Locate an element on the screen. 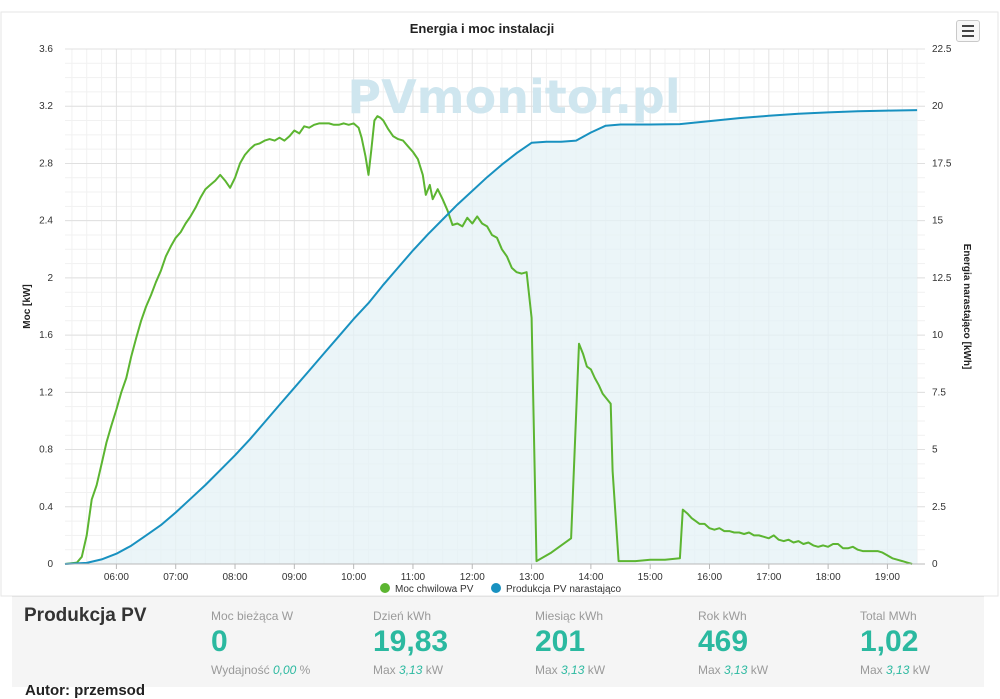 This screenshot has width=1000, height=699. x-tick-label: 19:00 is located at coordinates (887, 577).